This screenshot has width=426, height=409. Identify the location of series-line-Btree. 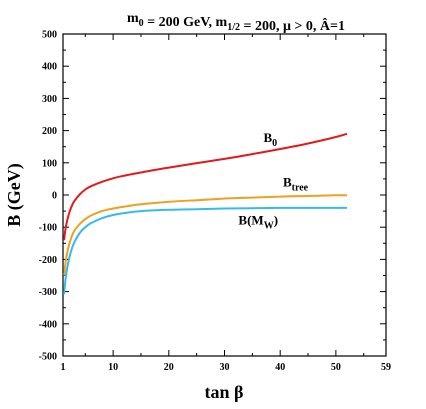
(205, 235).